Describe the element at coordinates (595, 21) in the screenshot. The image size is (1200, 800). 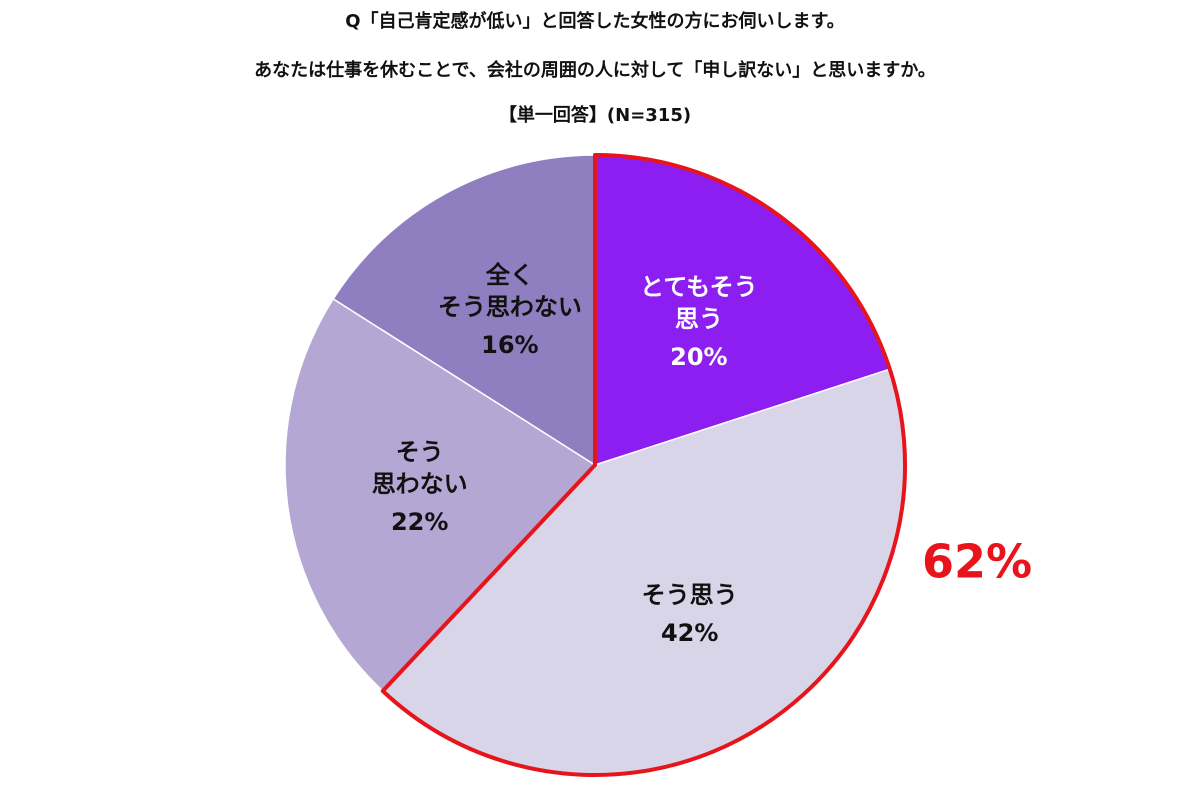
I see `chart-title: Q「自己肯定感が低い」と回答した女性の方にお伺いします。` at that location.